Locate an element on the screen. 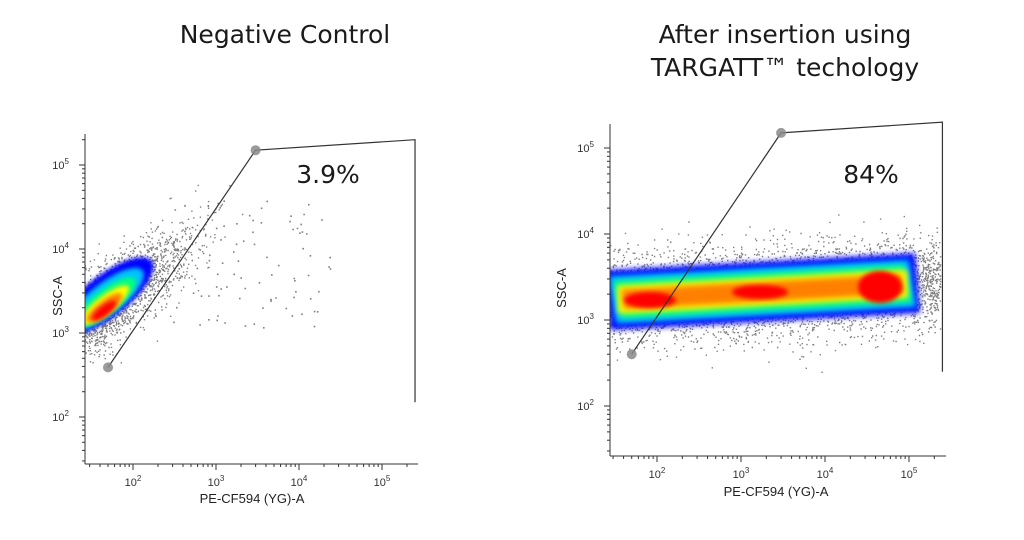 The image size is (1024, 540). chart-title-line: Negative Control is located at coordinates (285, 34).